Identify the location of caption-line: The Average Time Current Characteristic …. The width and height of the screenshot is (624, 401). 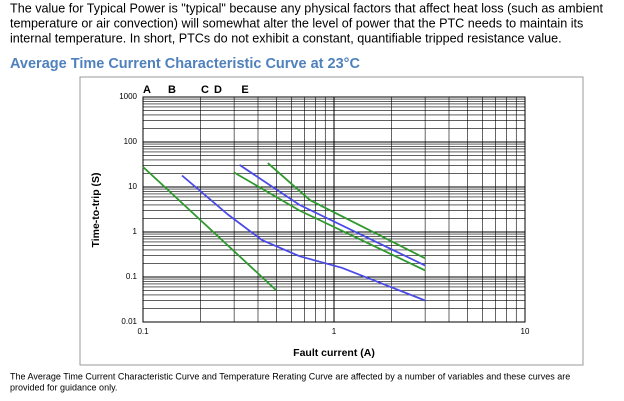
(290, 376).